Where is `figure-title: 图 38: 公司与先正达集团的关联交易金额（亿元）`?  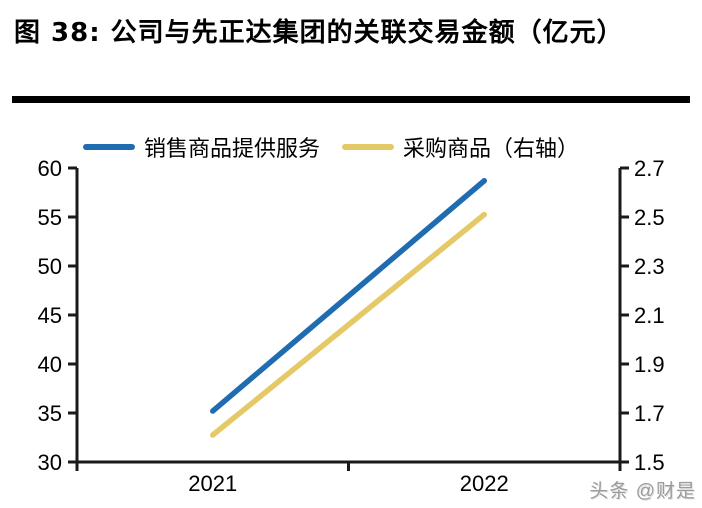
figure-title: 图 38: 公司与先正达集团的关联交易金额（亿元） is located at coordinates (319, 33).